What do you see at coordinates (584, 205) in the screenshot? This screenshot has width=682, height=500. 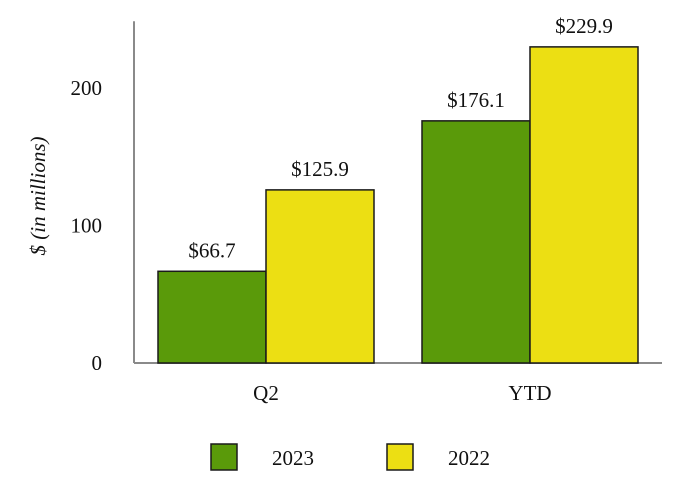 I see `bar-ytd-2022` at bounding box center [584, 205].